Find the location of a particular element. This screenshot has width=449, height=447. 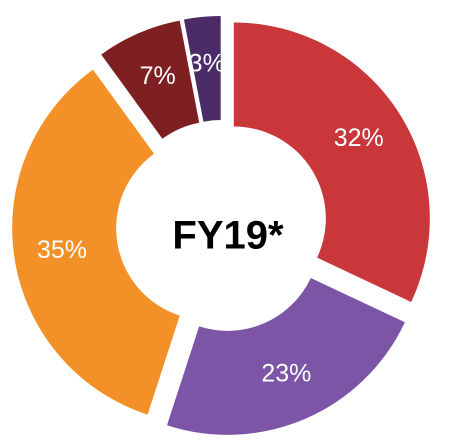

data-label: 3% is located at coordinates (207, 63).